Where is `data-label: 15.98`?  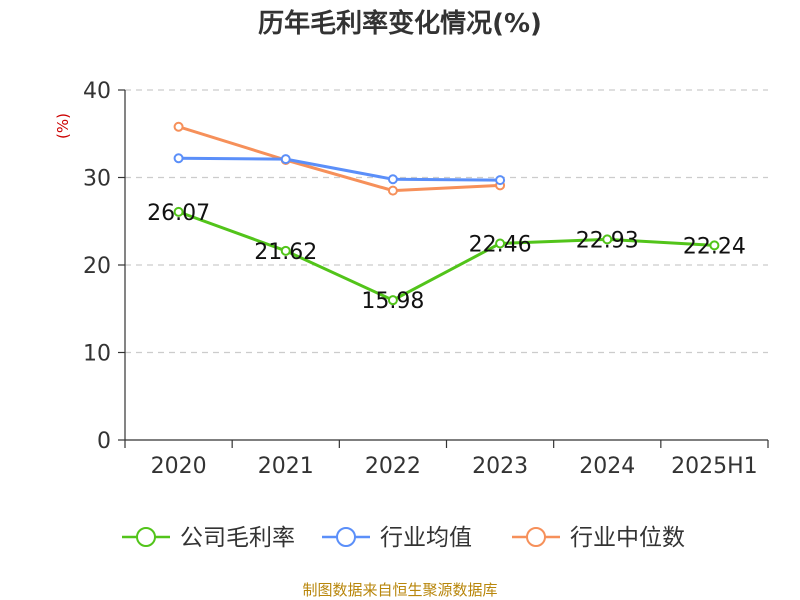
data-label: 15.98 is located at coordinates (392, 301).